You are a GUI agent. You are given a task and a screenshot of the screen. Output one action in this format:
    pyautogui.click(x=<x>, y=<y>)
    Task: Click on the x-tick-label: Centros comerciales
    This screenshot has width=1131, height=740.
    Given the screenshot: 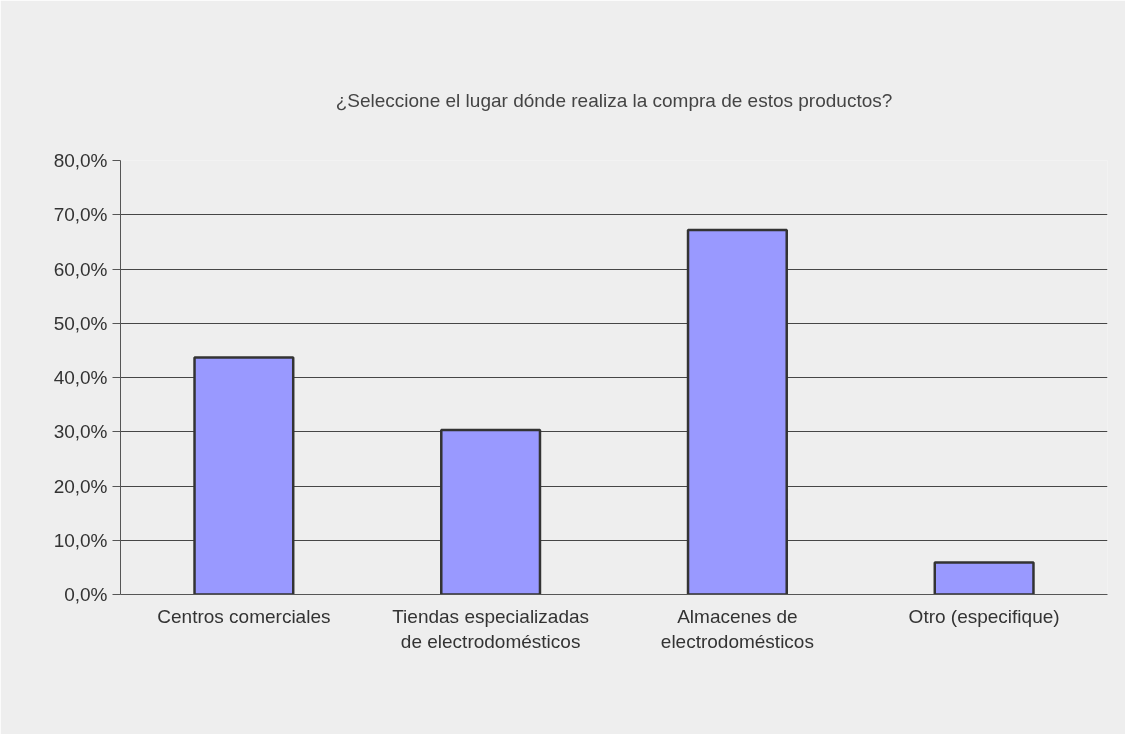 What is the action you would take?
    pyautogui.click(x=244, y=616)
    